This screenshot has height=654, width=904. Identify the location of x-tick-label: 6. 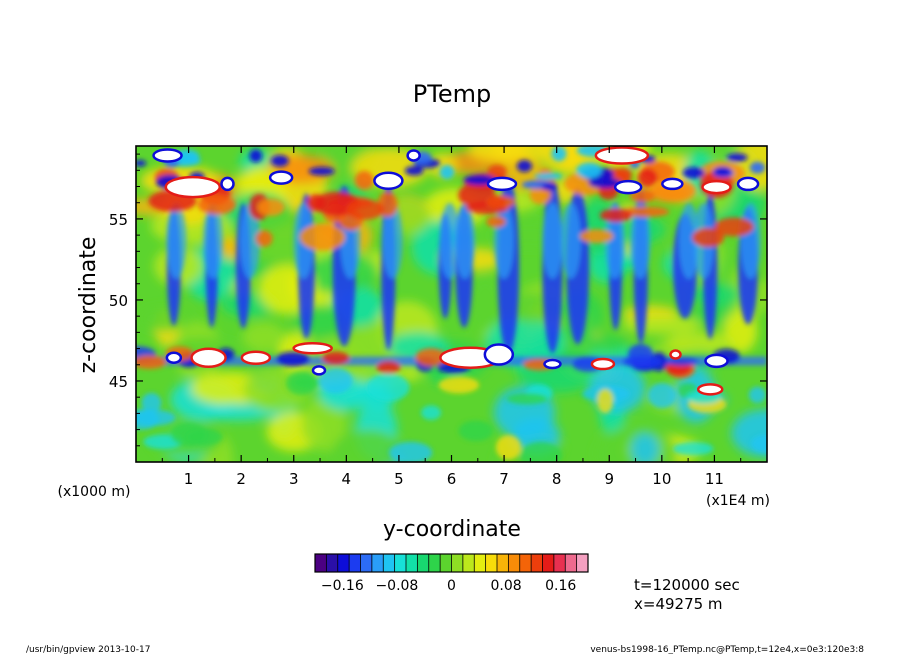
(452, 479).